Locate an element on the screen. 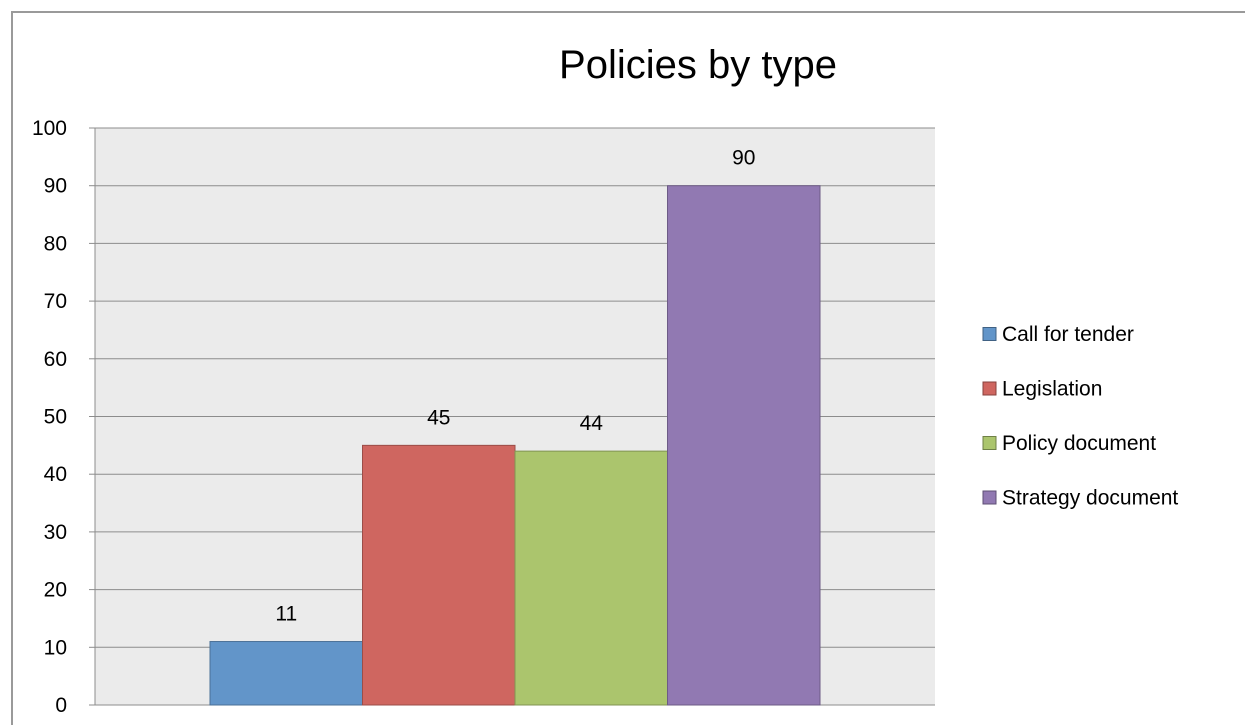 The width and height of the screenshot is (1245, 725). y-tick-label: 30 is located at coordinates (55, 532).